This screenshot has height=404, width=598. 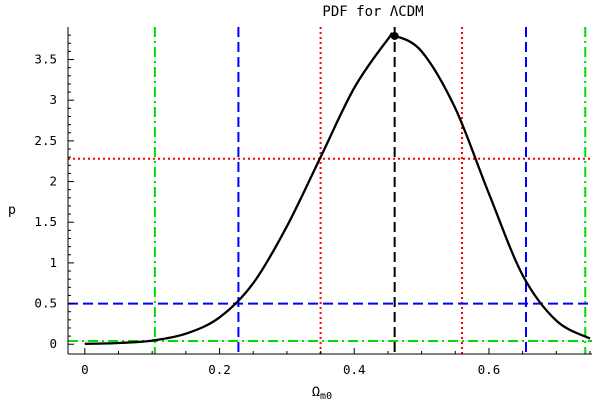 I want to click on y-tick-label: 2.5, so click(x=45, y=140).